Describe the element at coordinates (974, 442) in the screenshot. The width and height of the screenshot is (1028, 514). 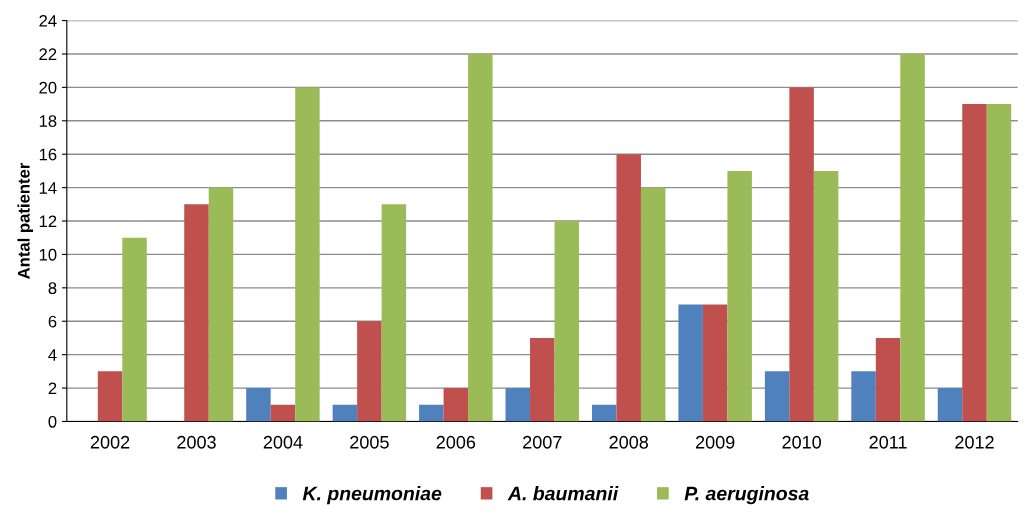
I see `x-tick-label: 2012` at that location.